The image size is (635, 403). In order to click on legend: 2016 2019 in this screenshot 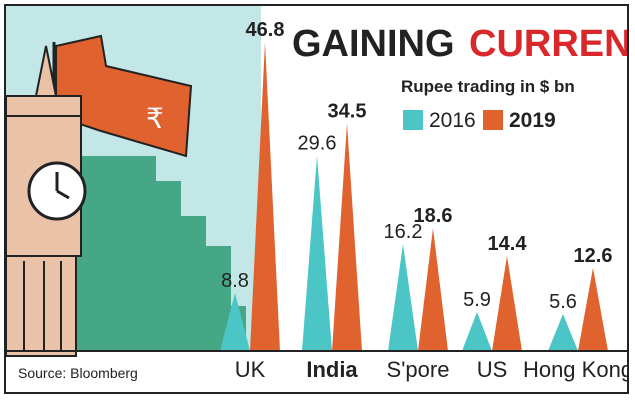, I will do `click(479, 120)`.